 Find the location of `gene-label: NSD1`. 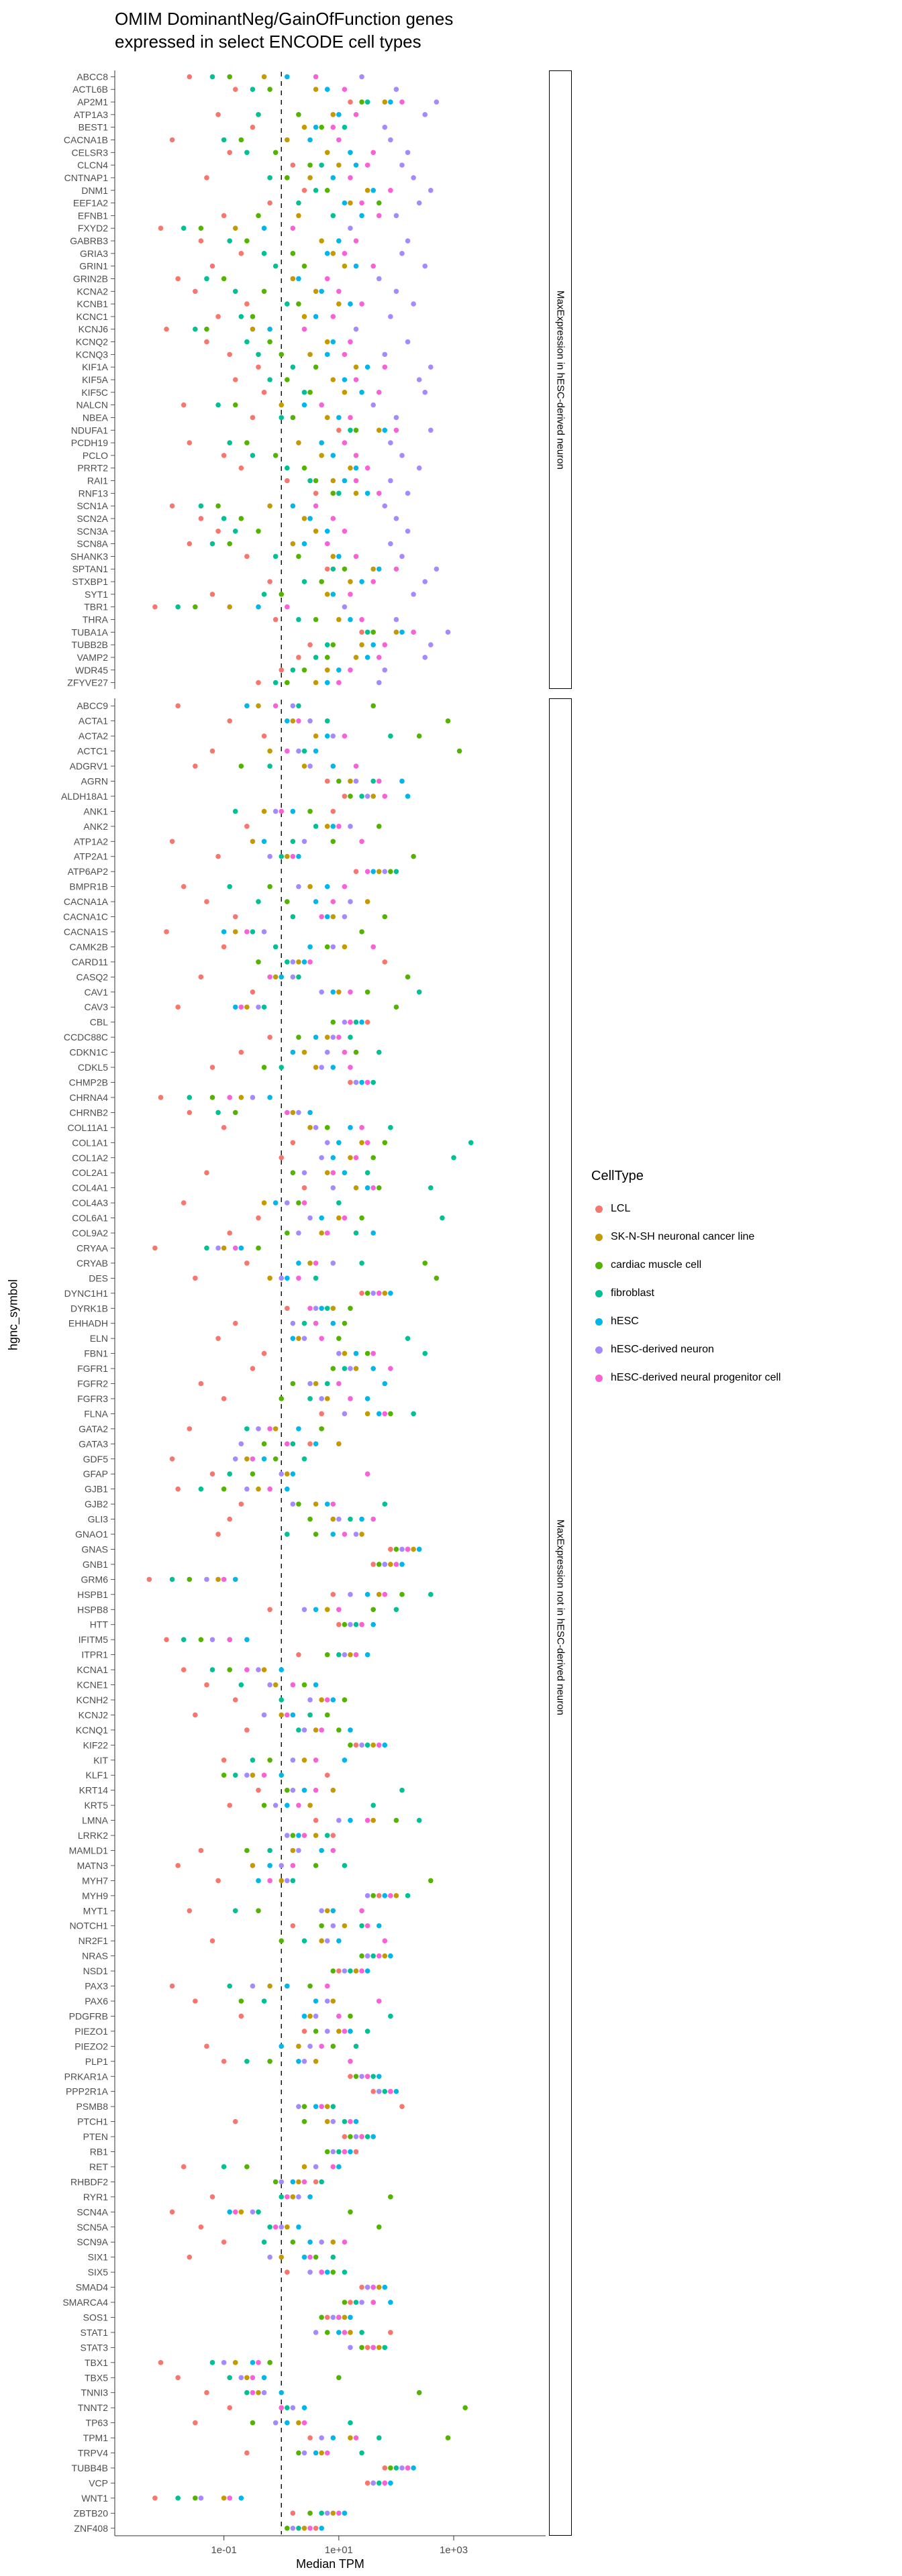

gene-label: NSD1 is located at coordinates (96, 1971).